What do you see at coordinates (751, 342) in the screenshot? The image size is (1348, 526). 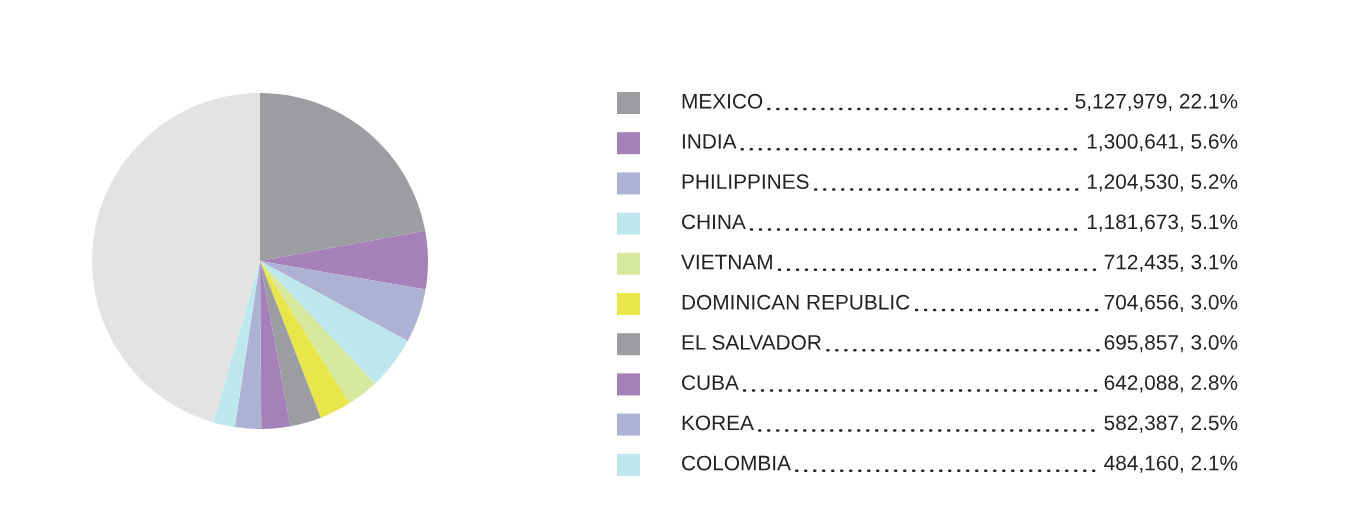 I see `legend-label: EL SALVADOR` at bounding box center [751, 342].